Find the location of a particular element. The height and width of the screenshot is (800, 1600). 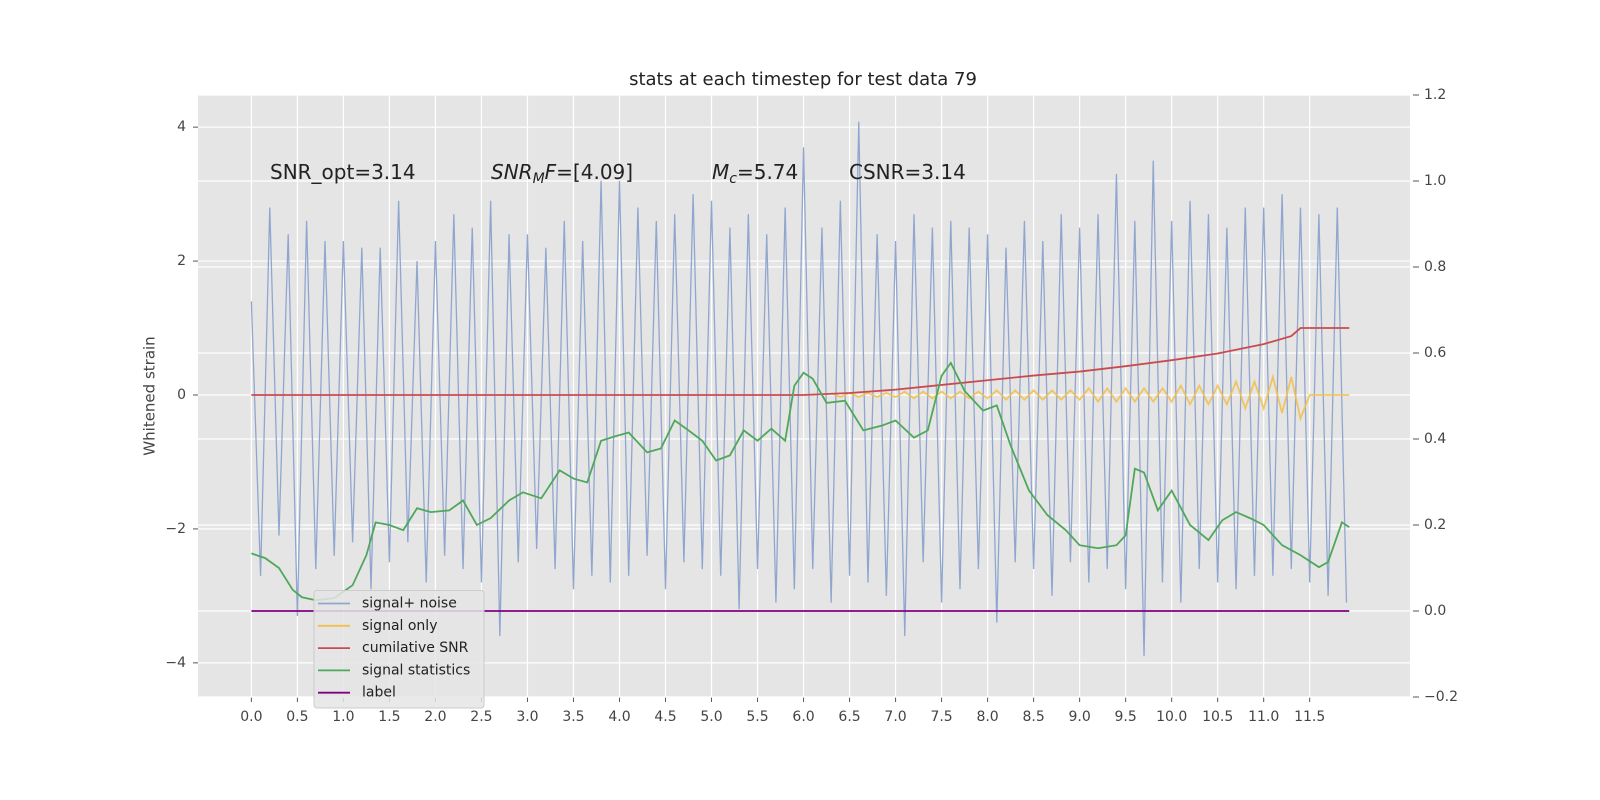

y-tick-label: 4 is located at coordinates (181, 127).